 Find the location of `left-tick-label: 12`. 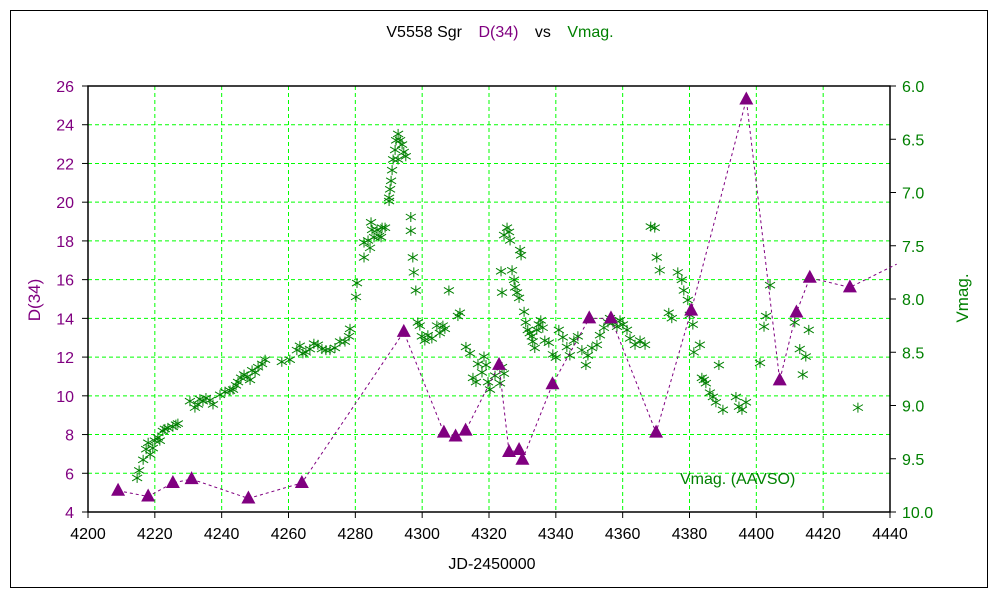

left-tick-label: 12 is located at coordinates (65, 358).